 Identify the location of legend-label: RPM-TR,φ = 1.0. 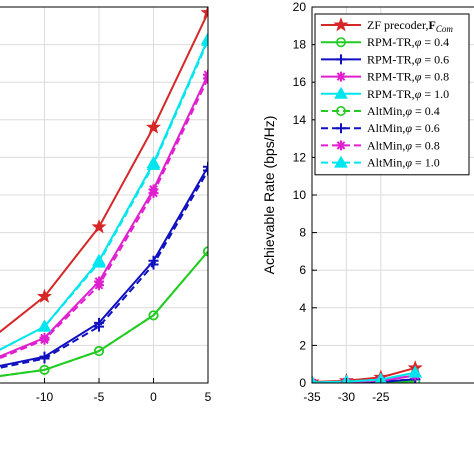
(408, 94).